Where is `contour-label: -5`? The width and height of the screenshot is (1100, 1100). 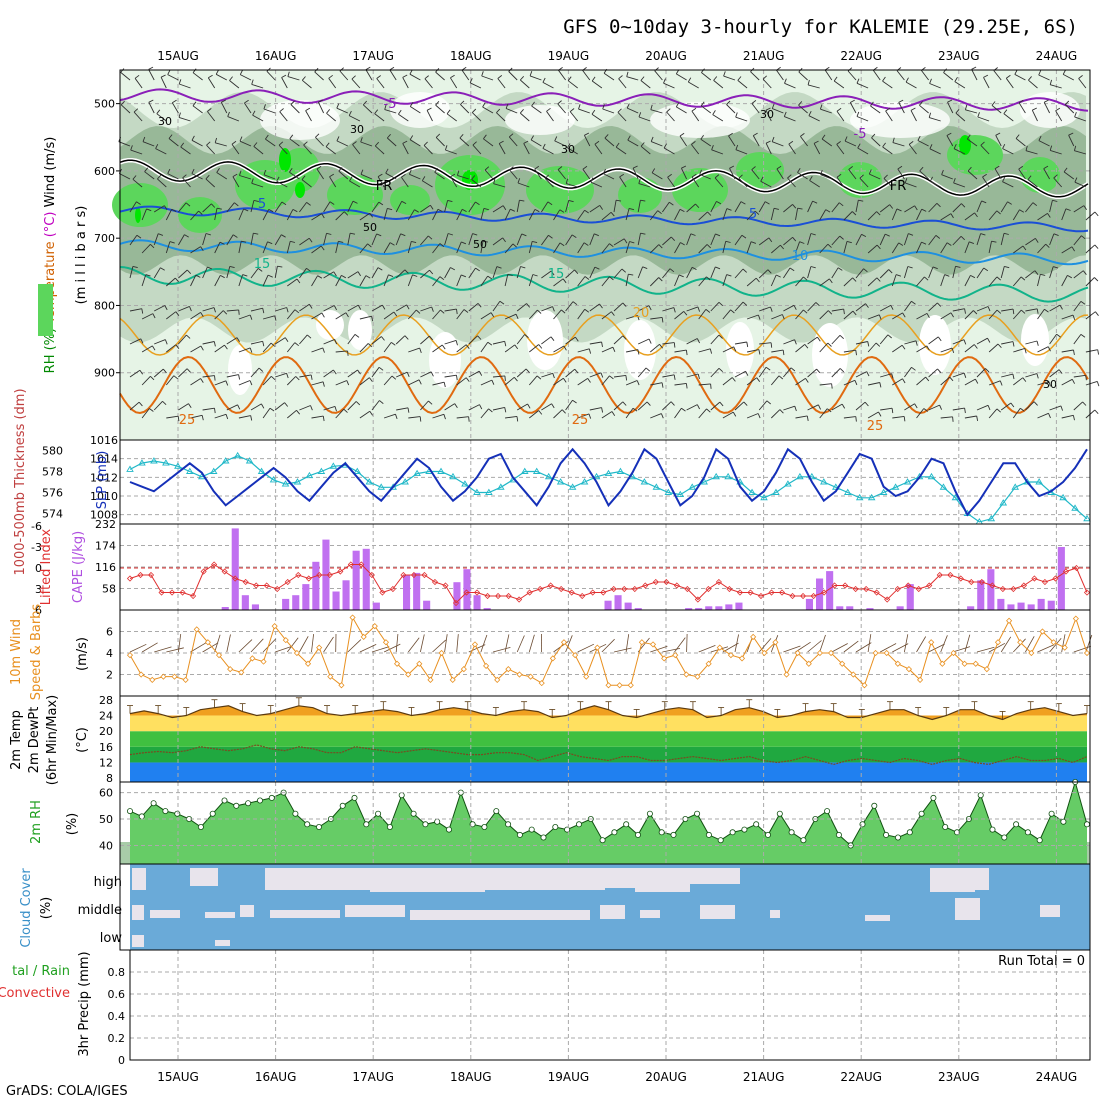
contour-label: -5 is located at coordinates (860, 134).